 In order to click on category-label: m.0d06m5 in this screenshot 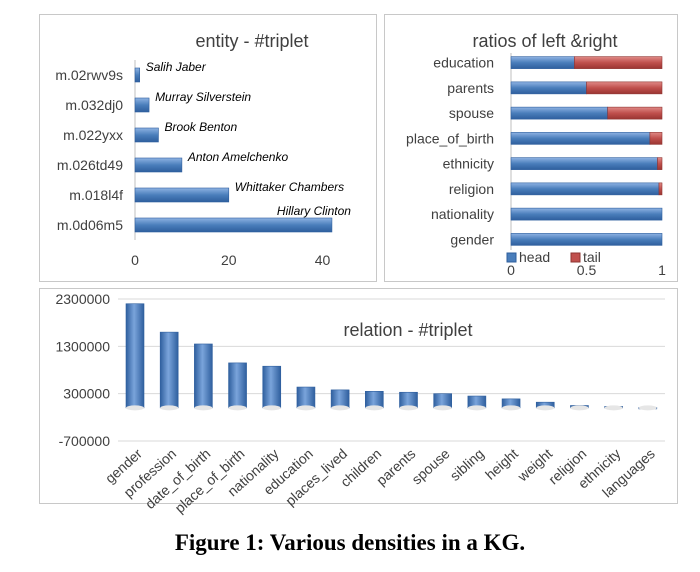, I will do `click(90, 225)`.